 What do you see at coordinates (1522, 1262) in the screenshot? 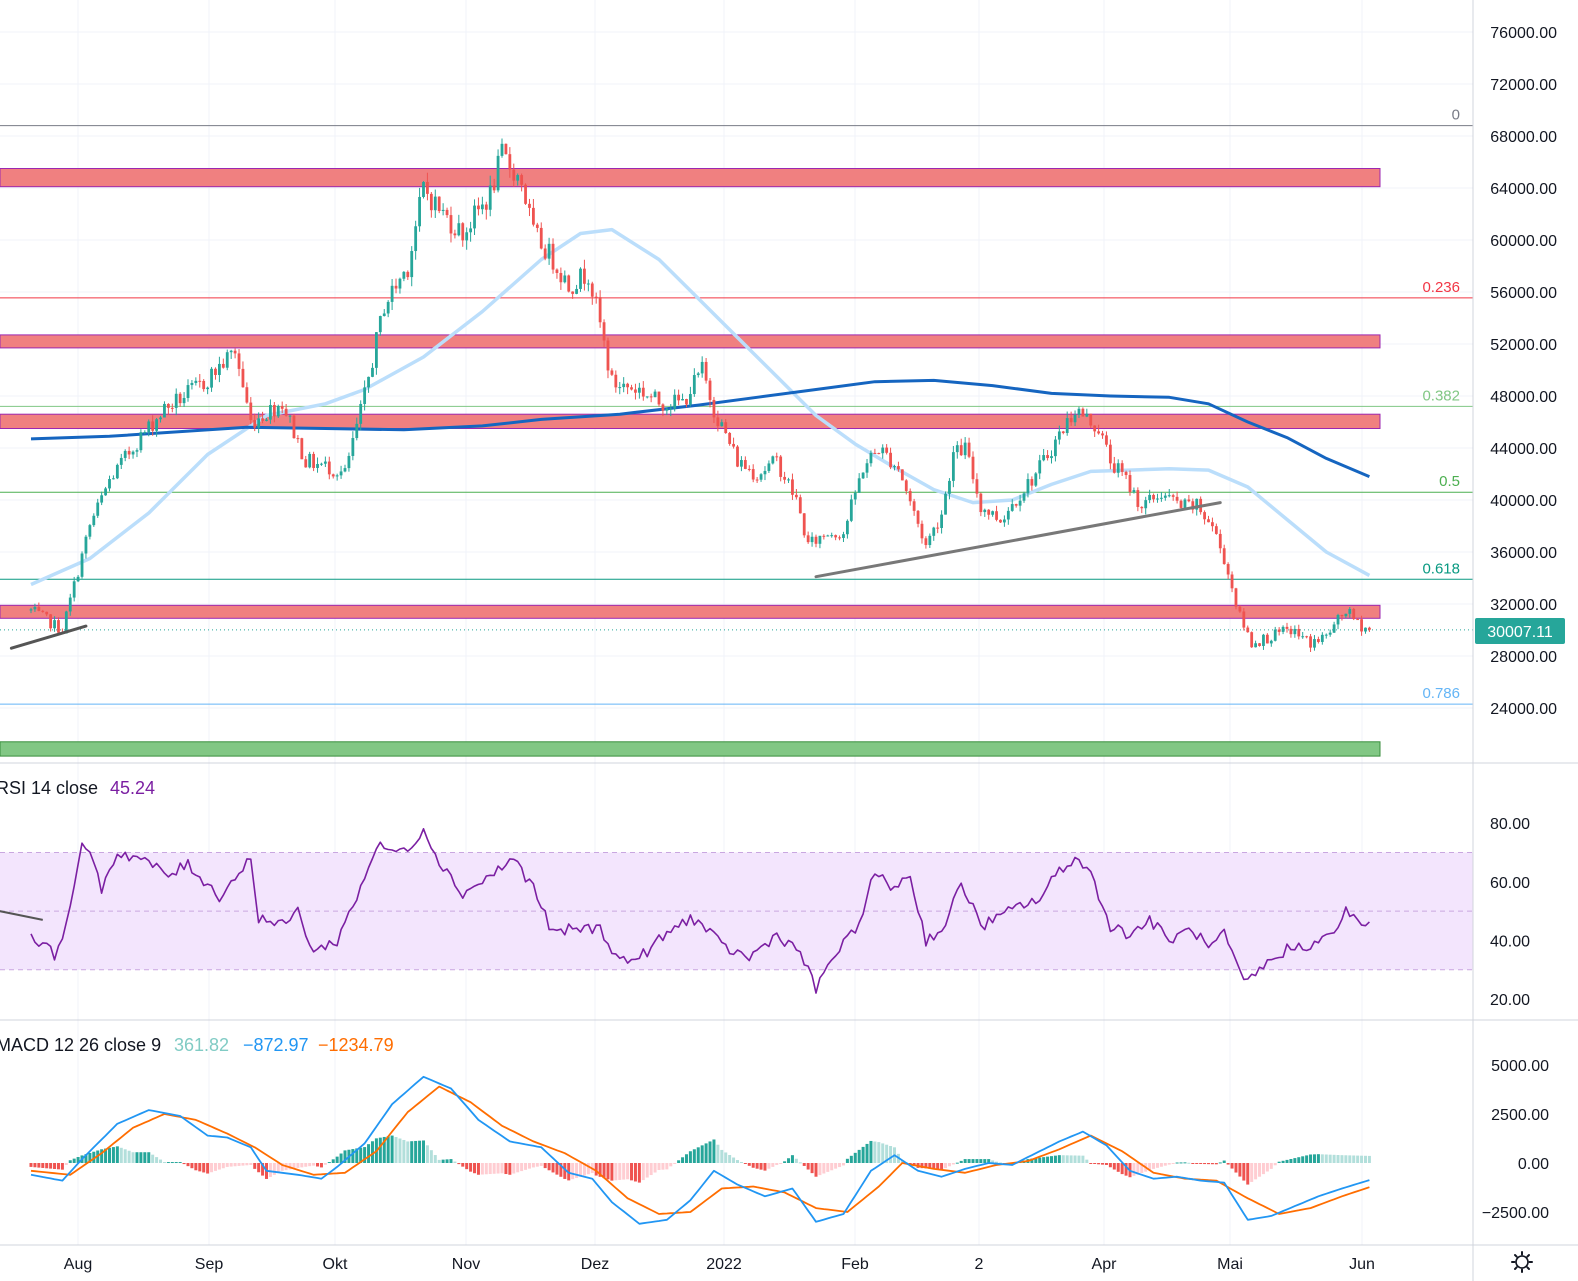
I see `settings-gear-icon` at bounding box center [1522, 1262].